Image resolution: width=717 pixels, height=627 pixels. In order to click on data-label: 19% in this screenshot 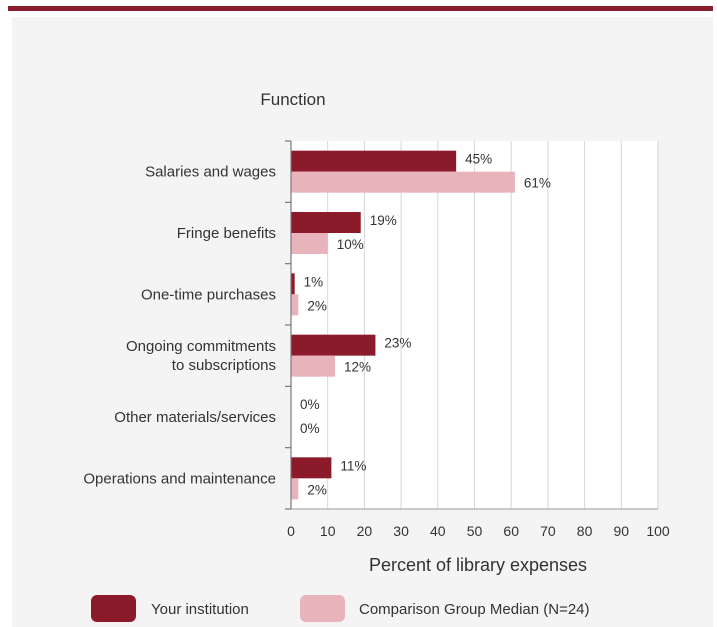, I will do `click(383, 220)`.